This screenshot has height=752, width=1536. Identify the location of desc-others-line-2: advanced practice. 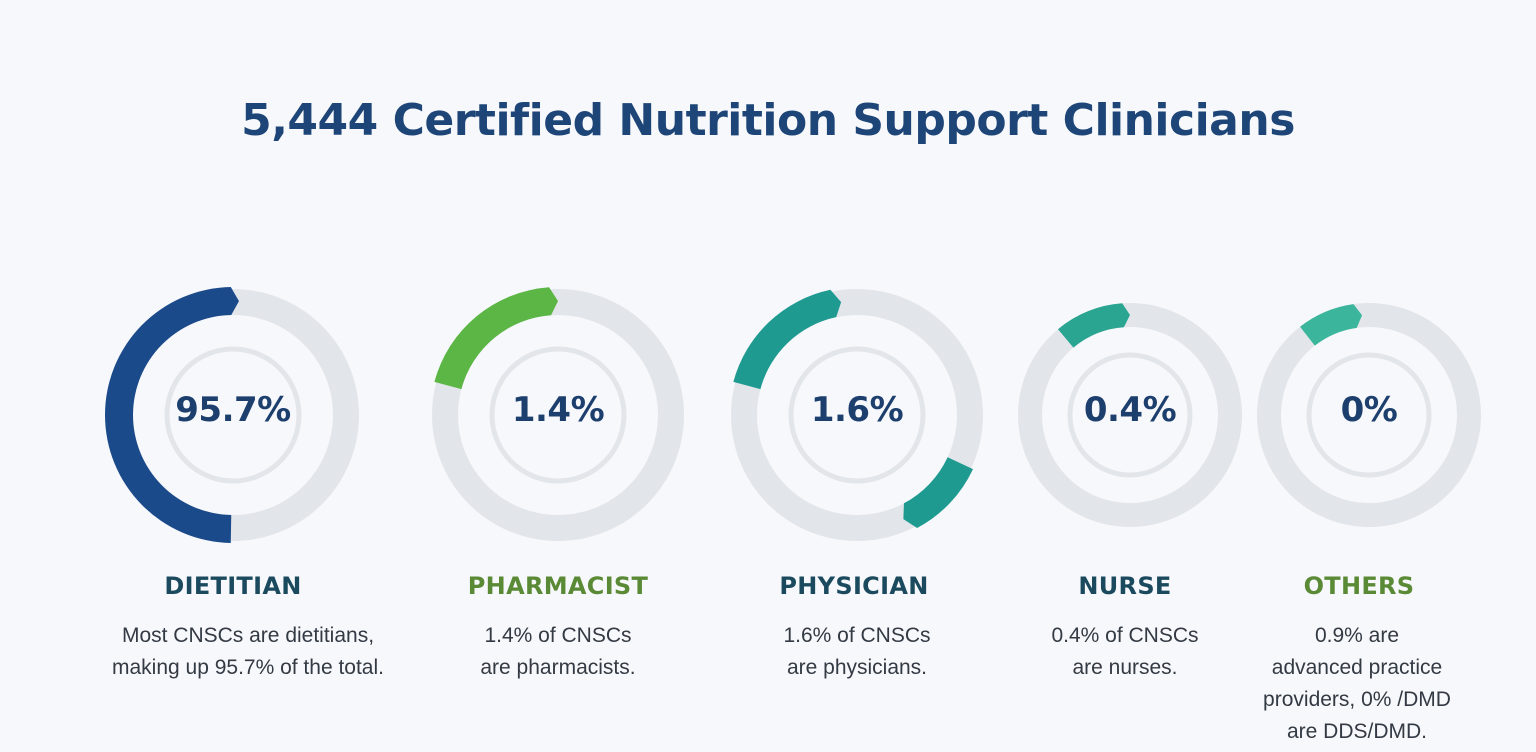
(1357, 667).